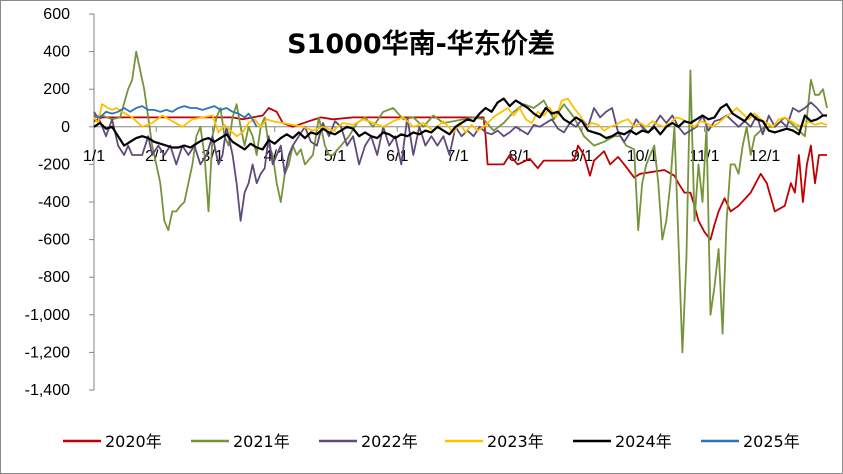 This screenshot has height=474, width=843. Describe the element at coordinates (47, 352) in the screenshot. I see `y-tick-label: -1,200` at that location.